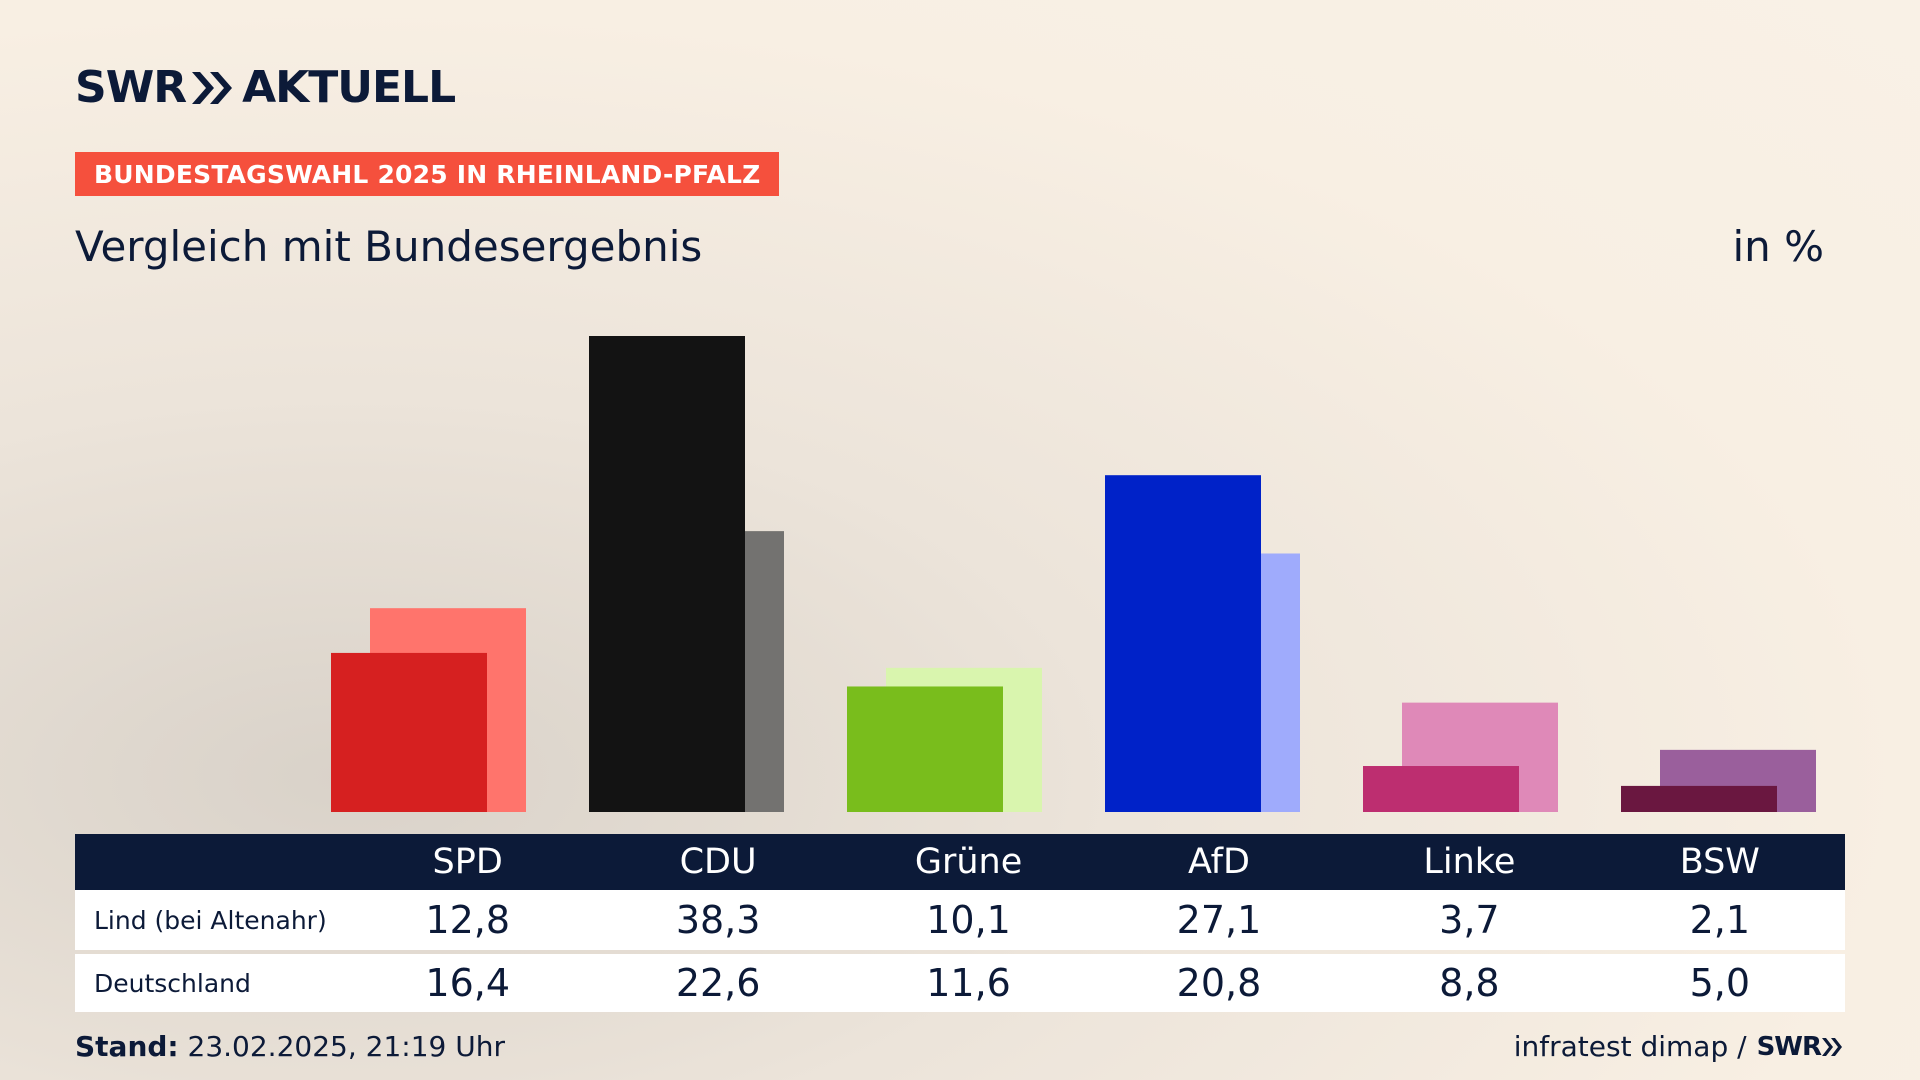 This screenshot has width=1920, height=1080. What do you see at coordinates (1469, 862) in the screenshot?
I see `party-header: Linke` at bounding box center [1469, 862].